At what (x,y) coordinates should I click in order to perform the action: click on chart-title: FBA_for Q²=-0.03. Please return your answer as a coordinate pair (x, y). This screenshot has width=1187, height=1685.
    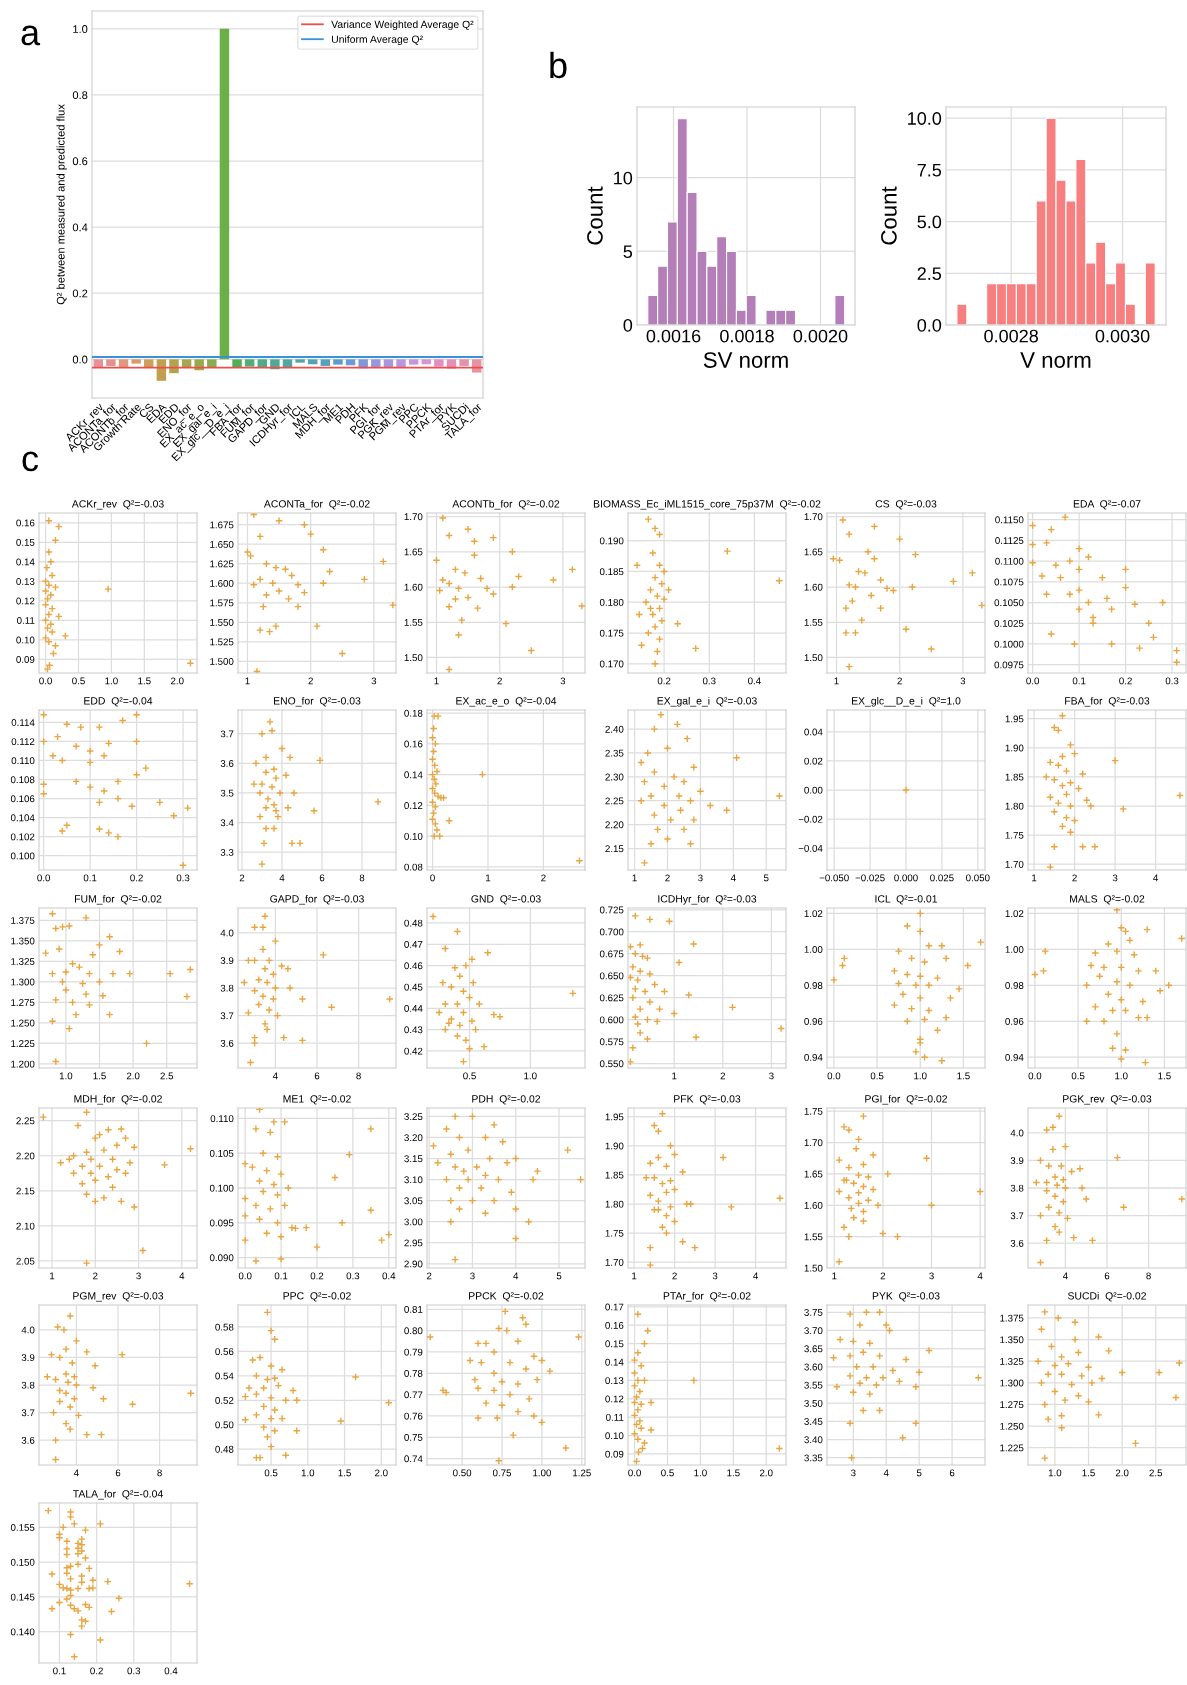
    Looking at the image, I should click on (1107, 701).